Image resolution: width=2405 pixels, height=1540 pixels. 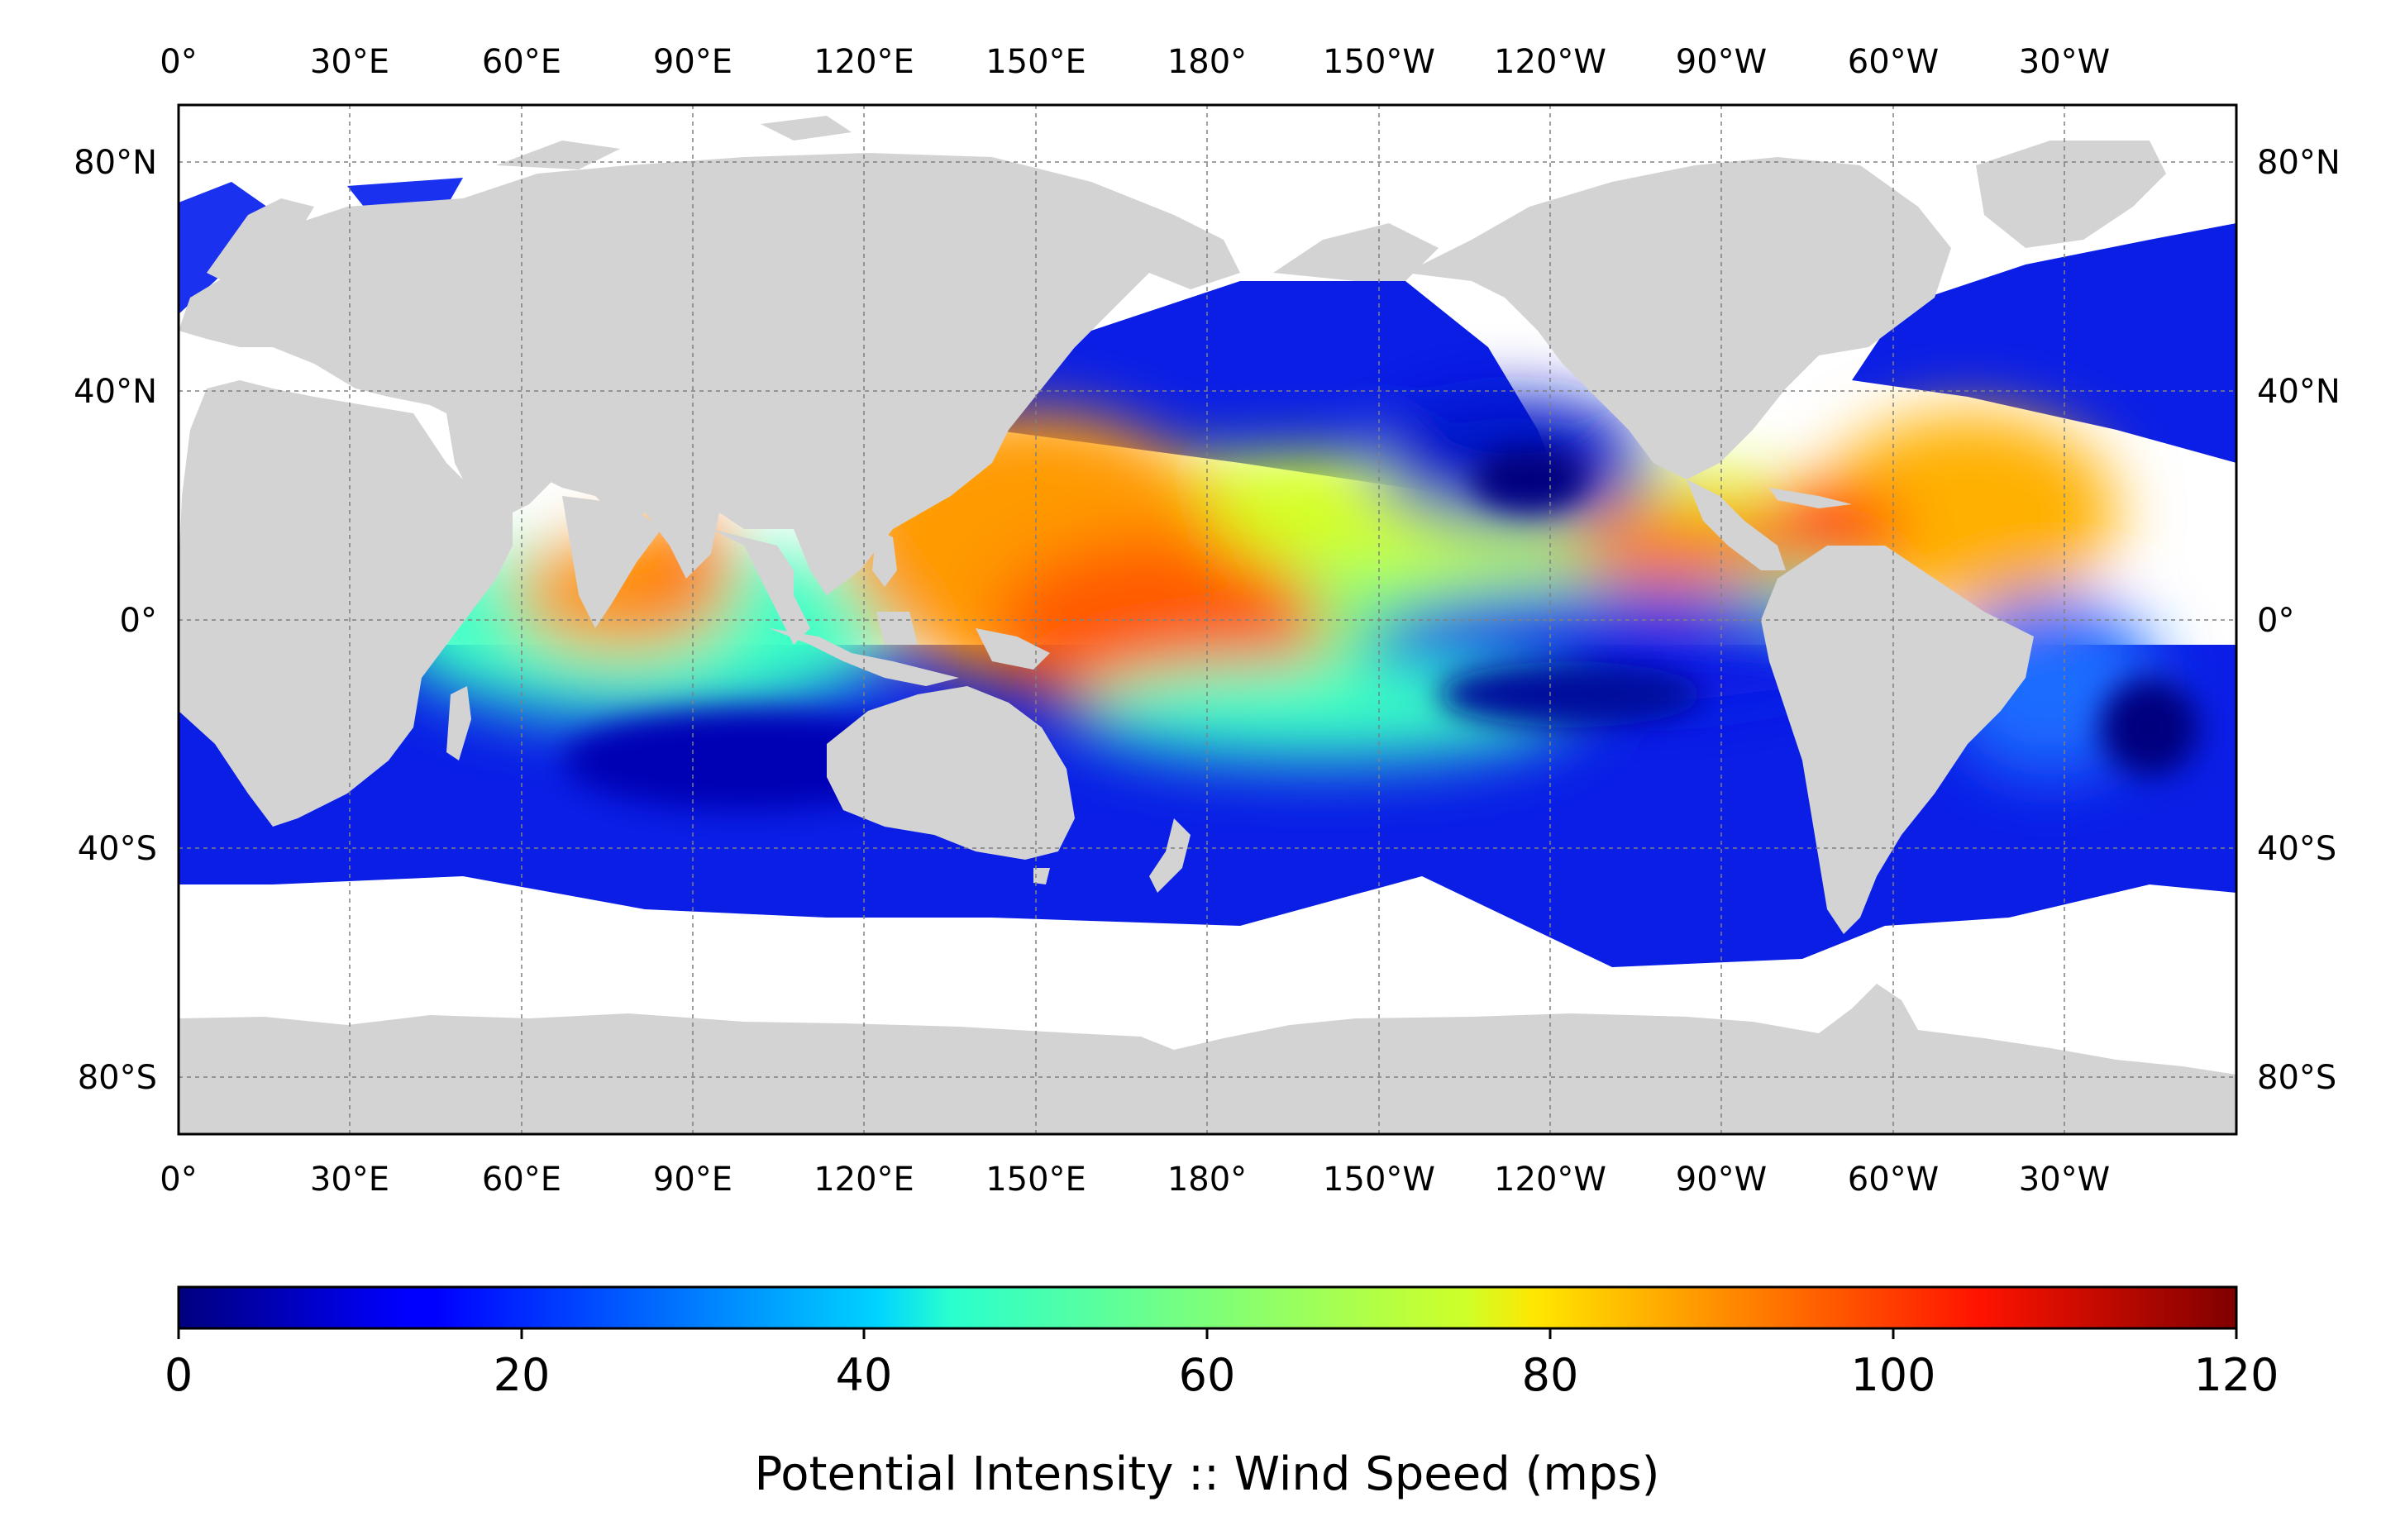 What do you see at coordinates (2299, 620) in the screenshot?
I see `lat-labels-right: 80°N 40°N 0° 40°S 80°S` at bounding box center [2299, 620].